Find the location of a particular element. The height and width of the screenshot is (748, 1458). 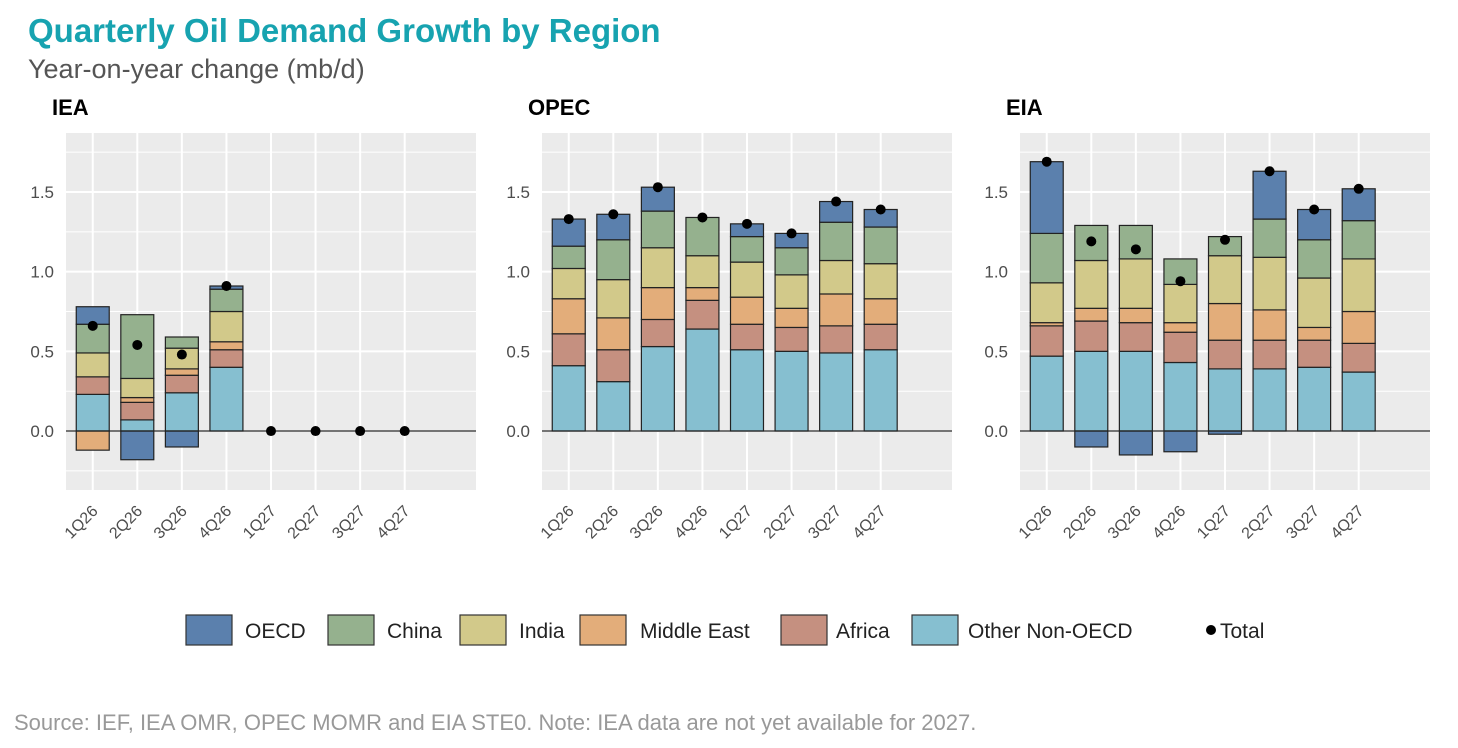

x-tick-label: 1Q26 is located at coordinates (82, 523).